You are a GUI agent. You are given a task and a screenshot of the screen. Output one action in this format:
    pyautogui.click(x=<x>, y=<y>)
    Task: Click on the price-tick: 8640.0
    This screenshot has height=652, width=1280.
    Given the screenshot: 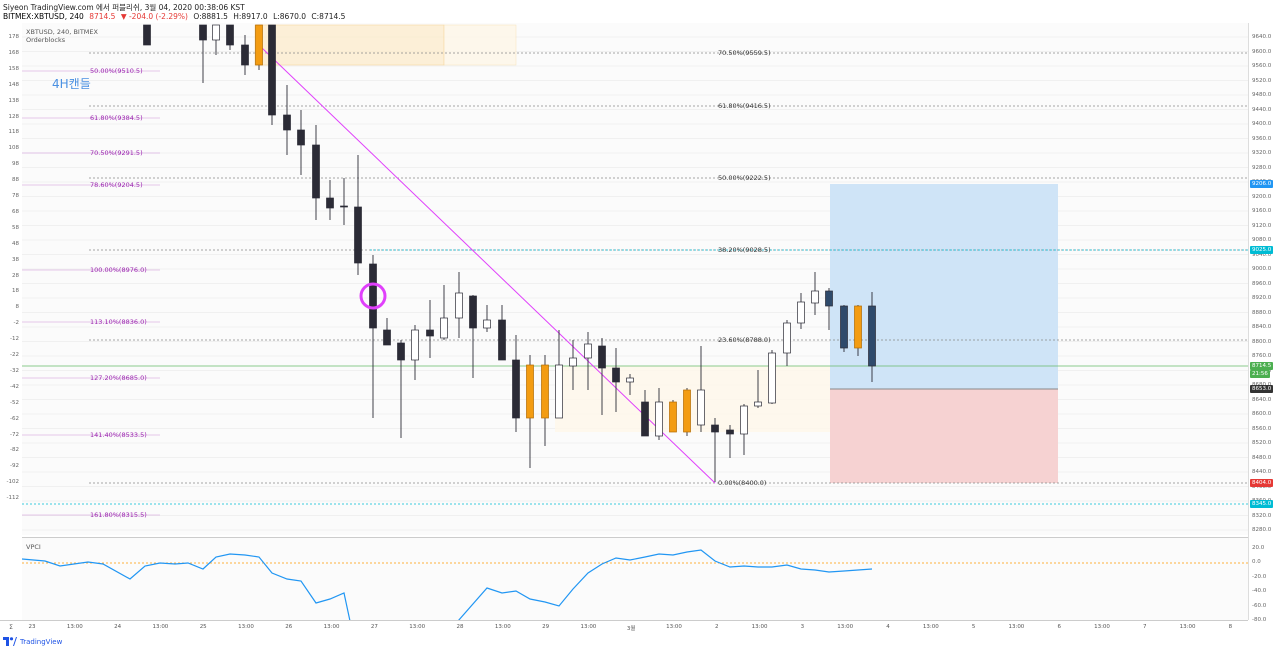 What is the action you would take?
    pyautogui.click(x=1262, y=399)
    